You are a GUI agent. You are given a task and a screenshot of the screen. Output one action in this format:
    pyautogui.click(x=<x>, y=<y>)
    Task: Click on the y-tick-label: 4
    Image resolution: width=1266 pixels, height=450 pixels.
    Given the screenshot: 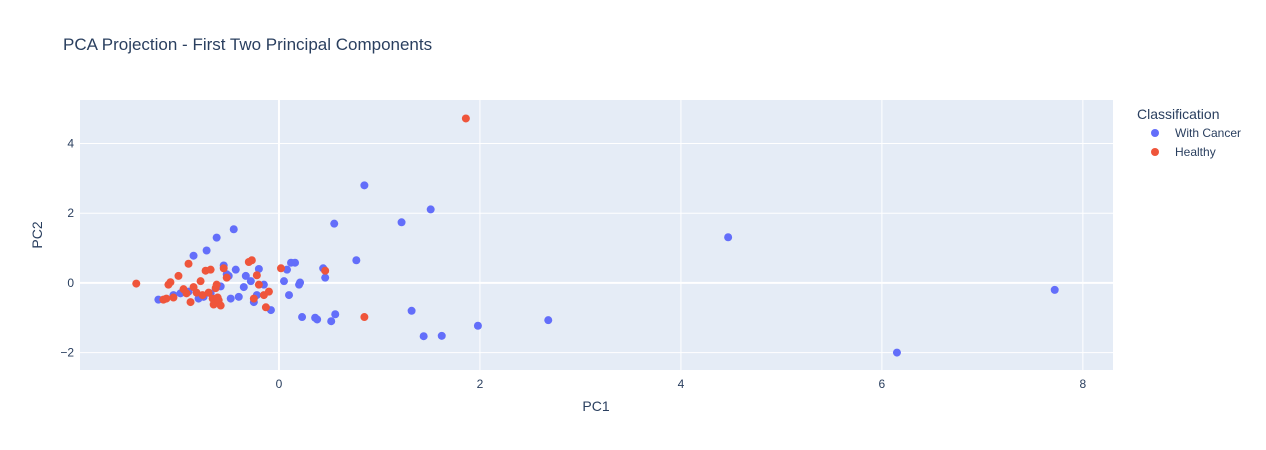 What is the action you would take?
    pyautogui.click(x=70, y=144)
    